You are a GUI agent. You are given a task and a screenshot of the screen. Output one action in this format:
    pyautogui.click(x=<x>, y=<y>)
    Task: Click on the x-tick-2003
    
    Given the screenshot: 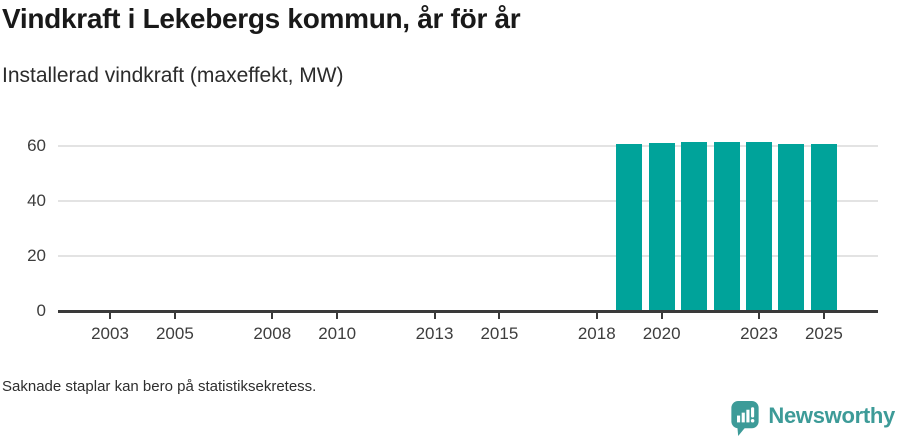 What is the action you would take?
    pyautogui.click(x=110, y=315)
    